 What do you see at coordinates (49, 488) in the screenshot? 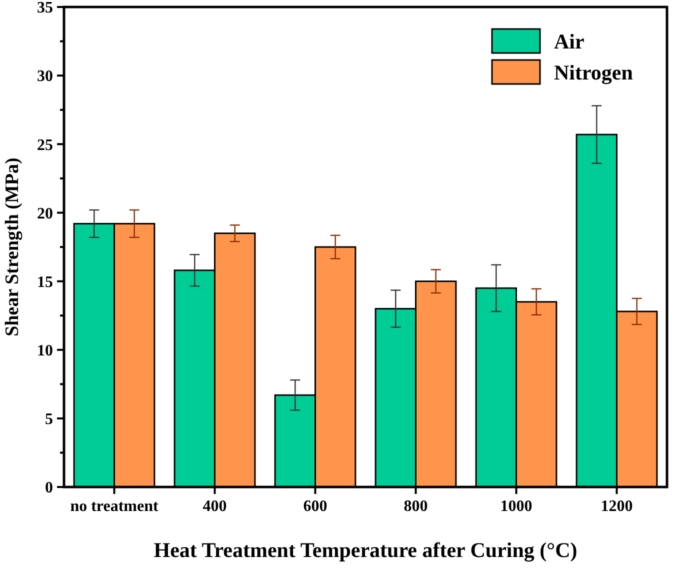
I see `y-tick-label: 0` at bounding box center [49, 488].